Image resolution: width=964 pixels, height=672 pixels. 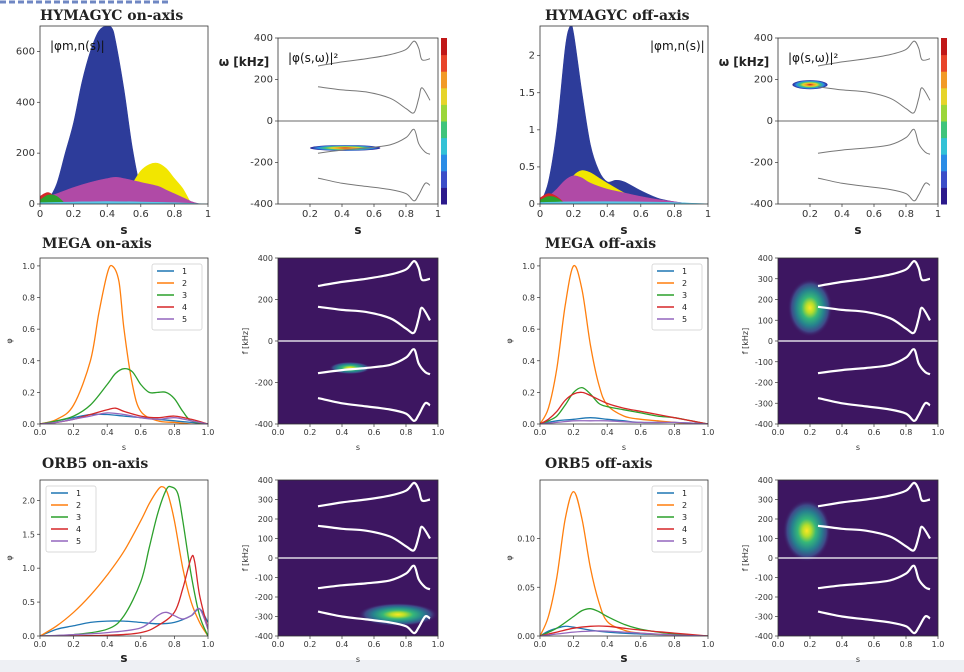 I want to click on y-axis-label: φ, so click(x=9, y=557).